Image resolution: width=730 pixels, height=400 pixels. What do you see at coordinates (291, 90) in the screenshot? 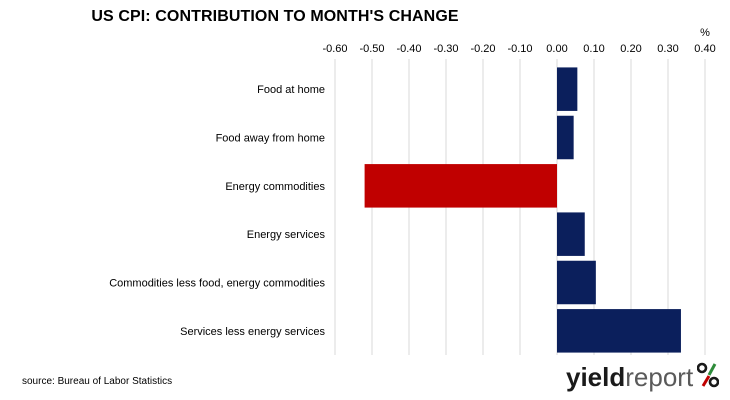
I see `category-label: Food at home` at bounding box center [291, 90].